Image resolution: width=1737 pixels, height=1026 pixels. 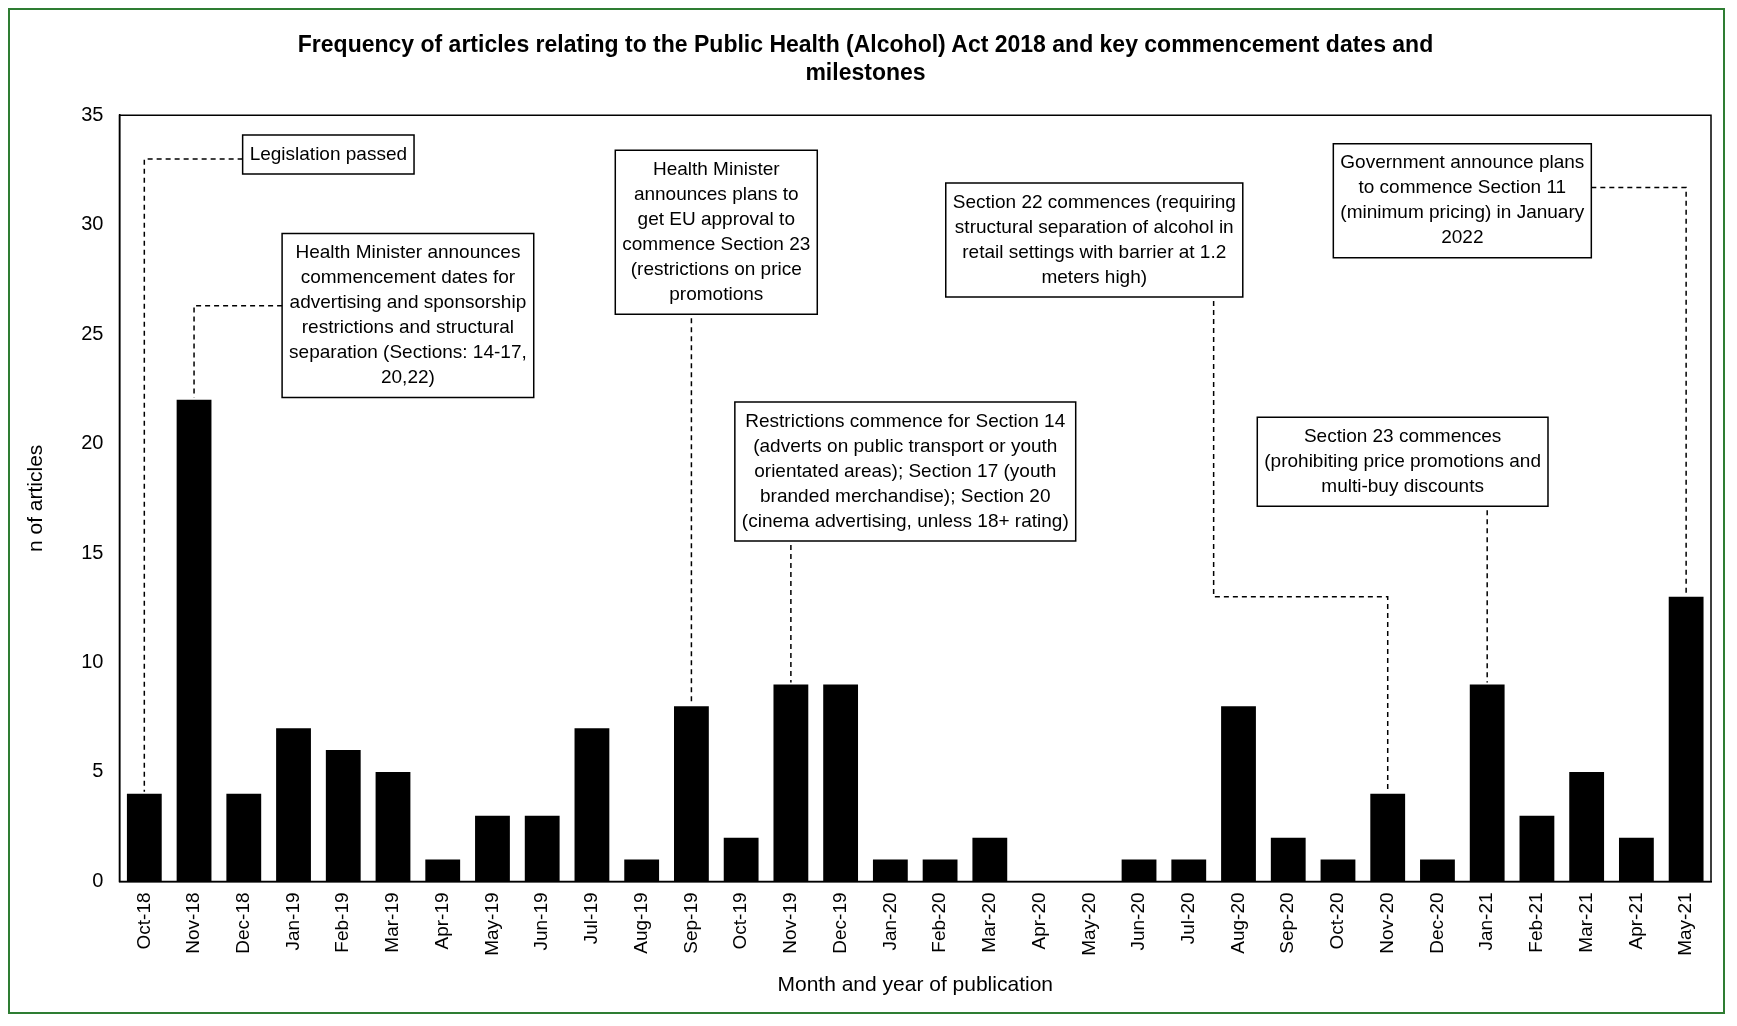 What do you see at coordinates (1138, 921) in the screenshot?
I see `x-tick-label: Jun-20` at bounding box center [1138, 921].